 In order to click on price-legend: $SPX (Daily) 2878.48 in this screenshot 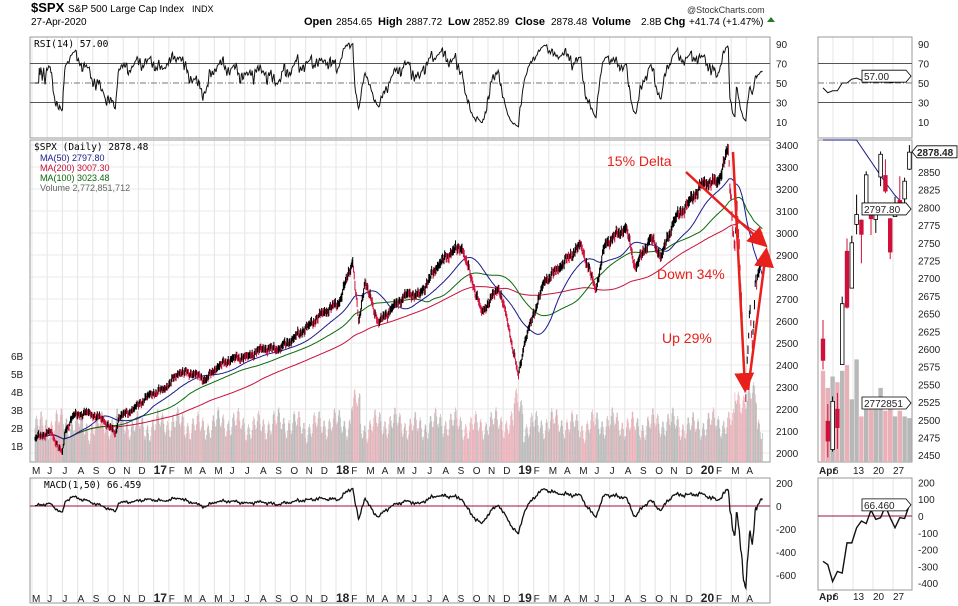, I will do `click(91, 147)`.